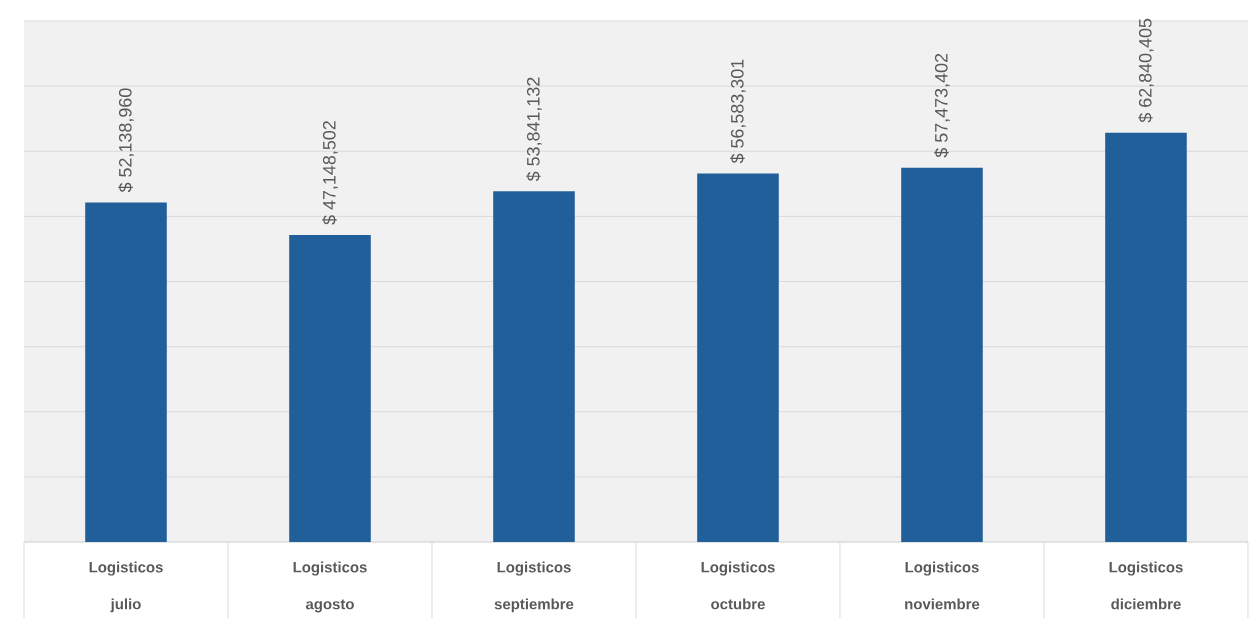 This screenshot has height=618, width=1257. What do you see at coordinates (126, 587) in the screenshot?
I see `category-label: Logisticos julio` at bounding box center [126, 587].